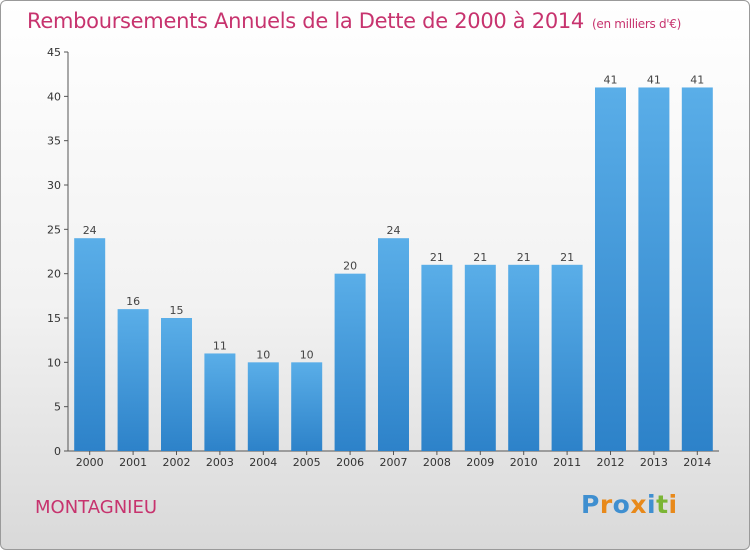 The width and height of the screenshot is (750, 550). Describe the element at coordinates (350, 462) in the screenshot. I see `x-tick-label: 2006` at that location.